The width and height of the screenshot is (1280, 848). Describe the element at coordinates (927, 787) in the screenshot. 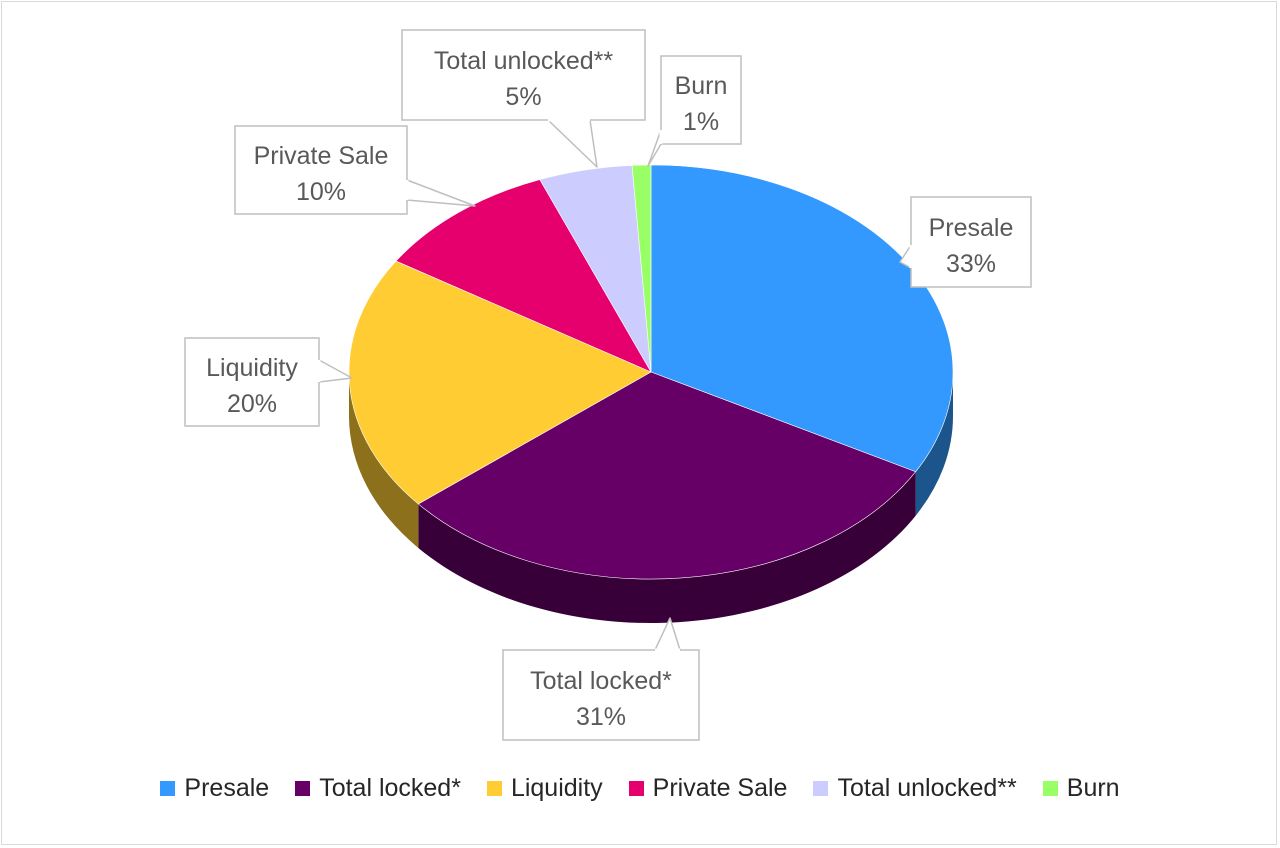

I see `legend-label: Total unlocked**` at that location.